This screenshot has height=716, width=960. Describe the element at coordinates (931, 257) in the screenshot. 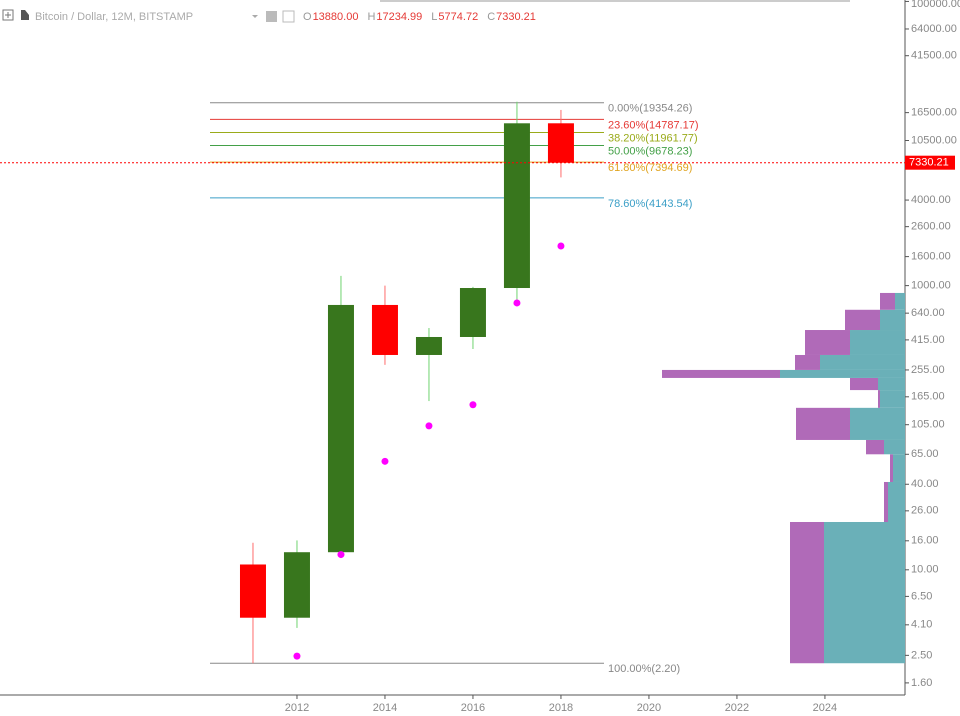

I see `y-tick-label: 1600.00` at that location.